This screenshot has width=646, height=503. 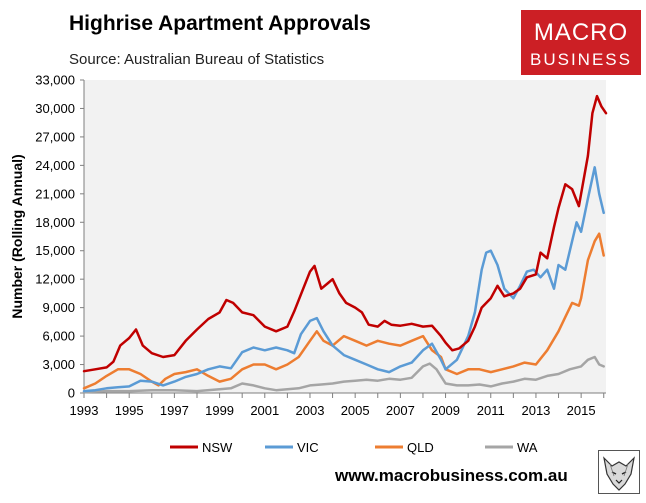 I want to click on y-tick-label: 24,000, so click(x=55, y=165).